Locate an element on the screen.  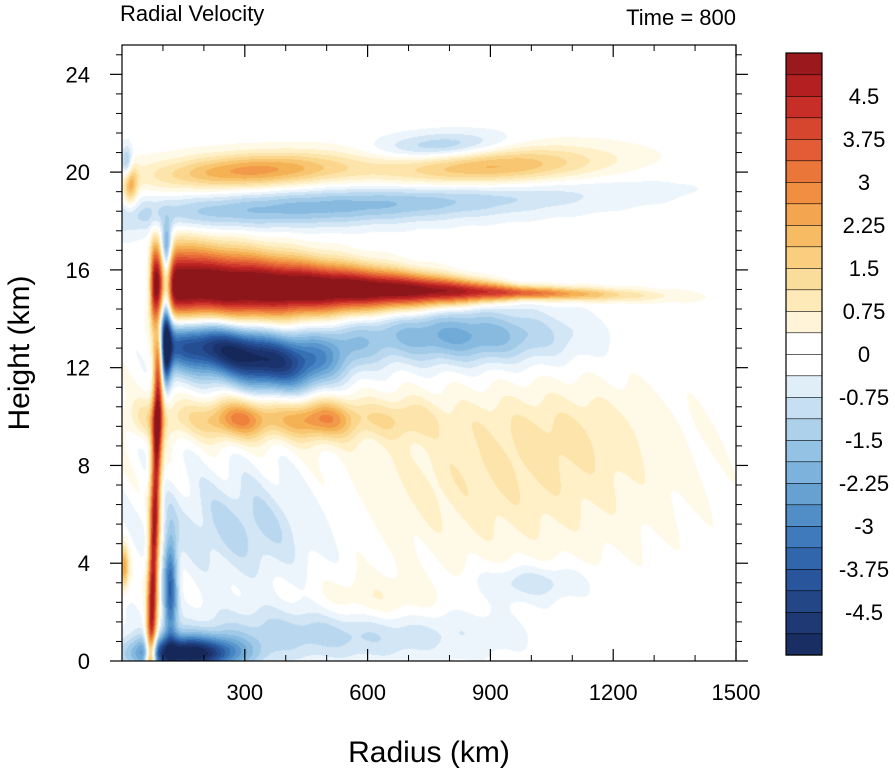
colorbar-tick-label: -1.5 is located at coordinates (864, 440).